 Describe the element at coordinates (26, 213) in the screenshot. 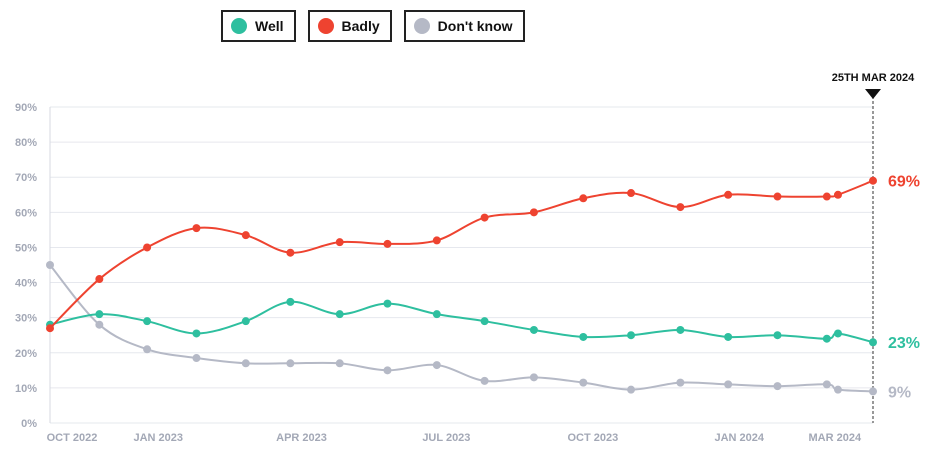

I see `y-tick-label: 60%` at that location.